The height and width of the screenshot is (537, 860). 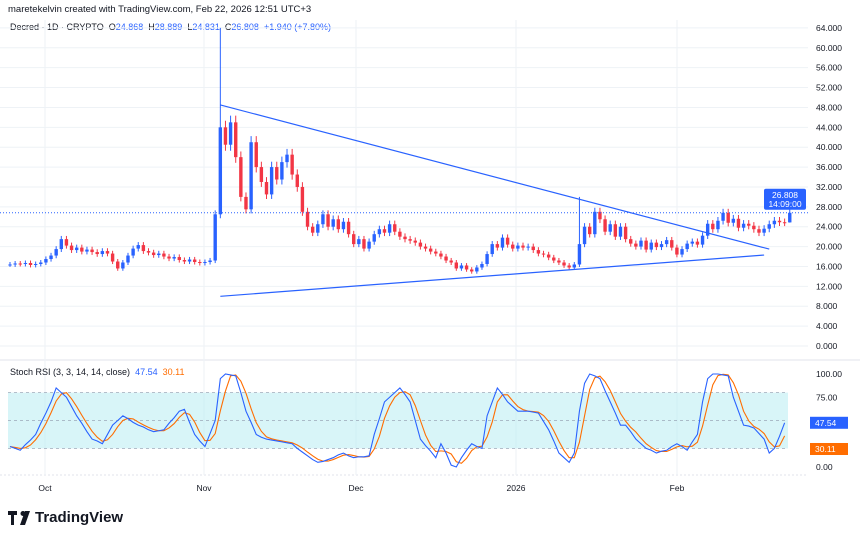 I want to click on trendline, so click(x=492, y=275).